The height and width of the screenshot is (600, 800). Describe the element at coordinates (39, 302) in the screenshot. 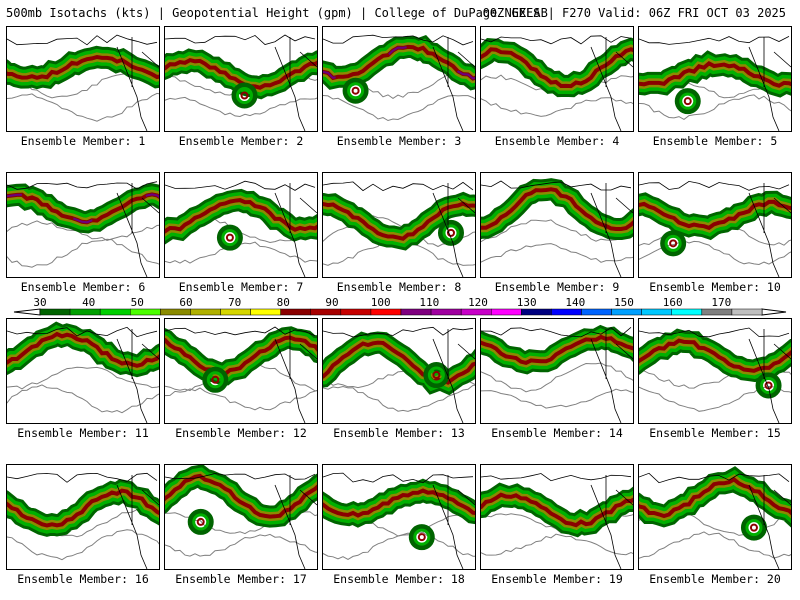

I see `colorbar-tick-label: 30` at that location.